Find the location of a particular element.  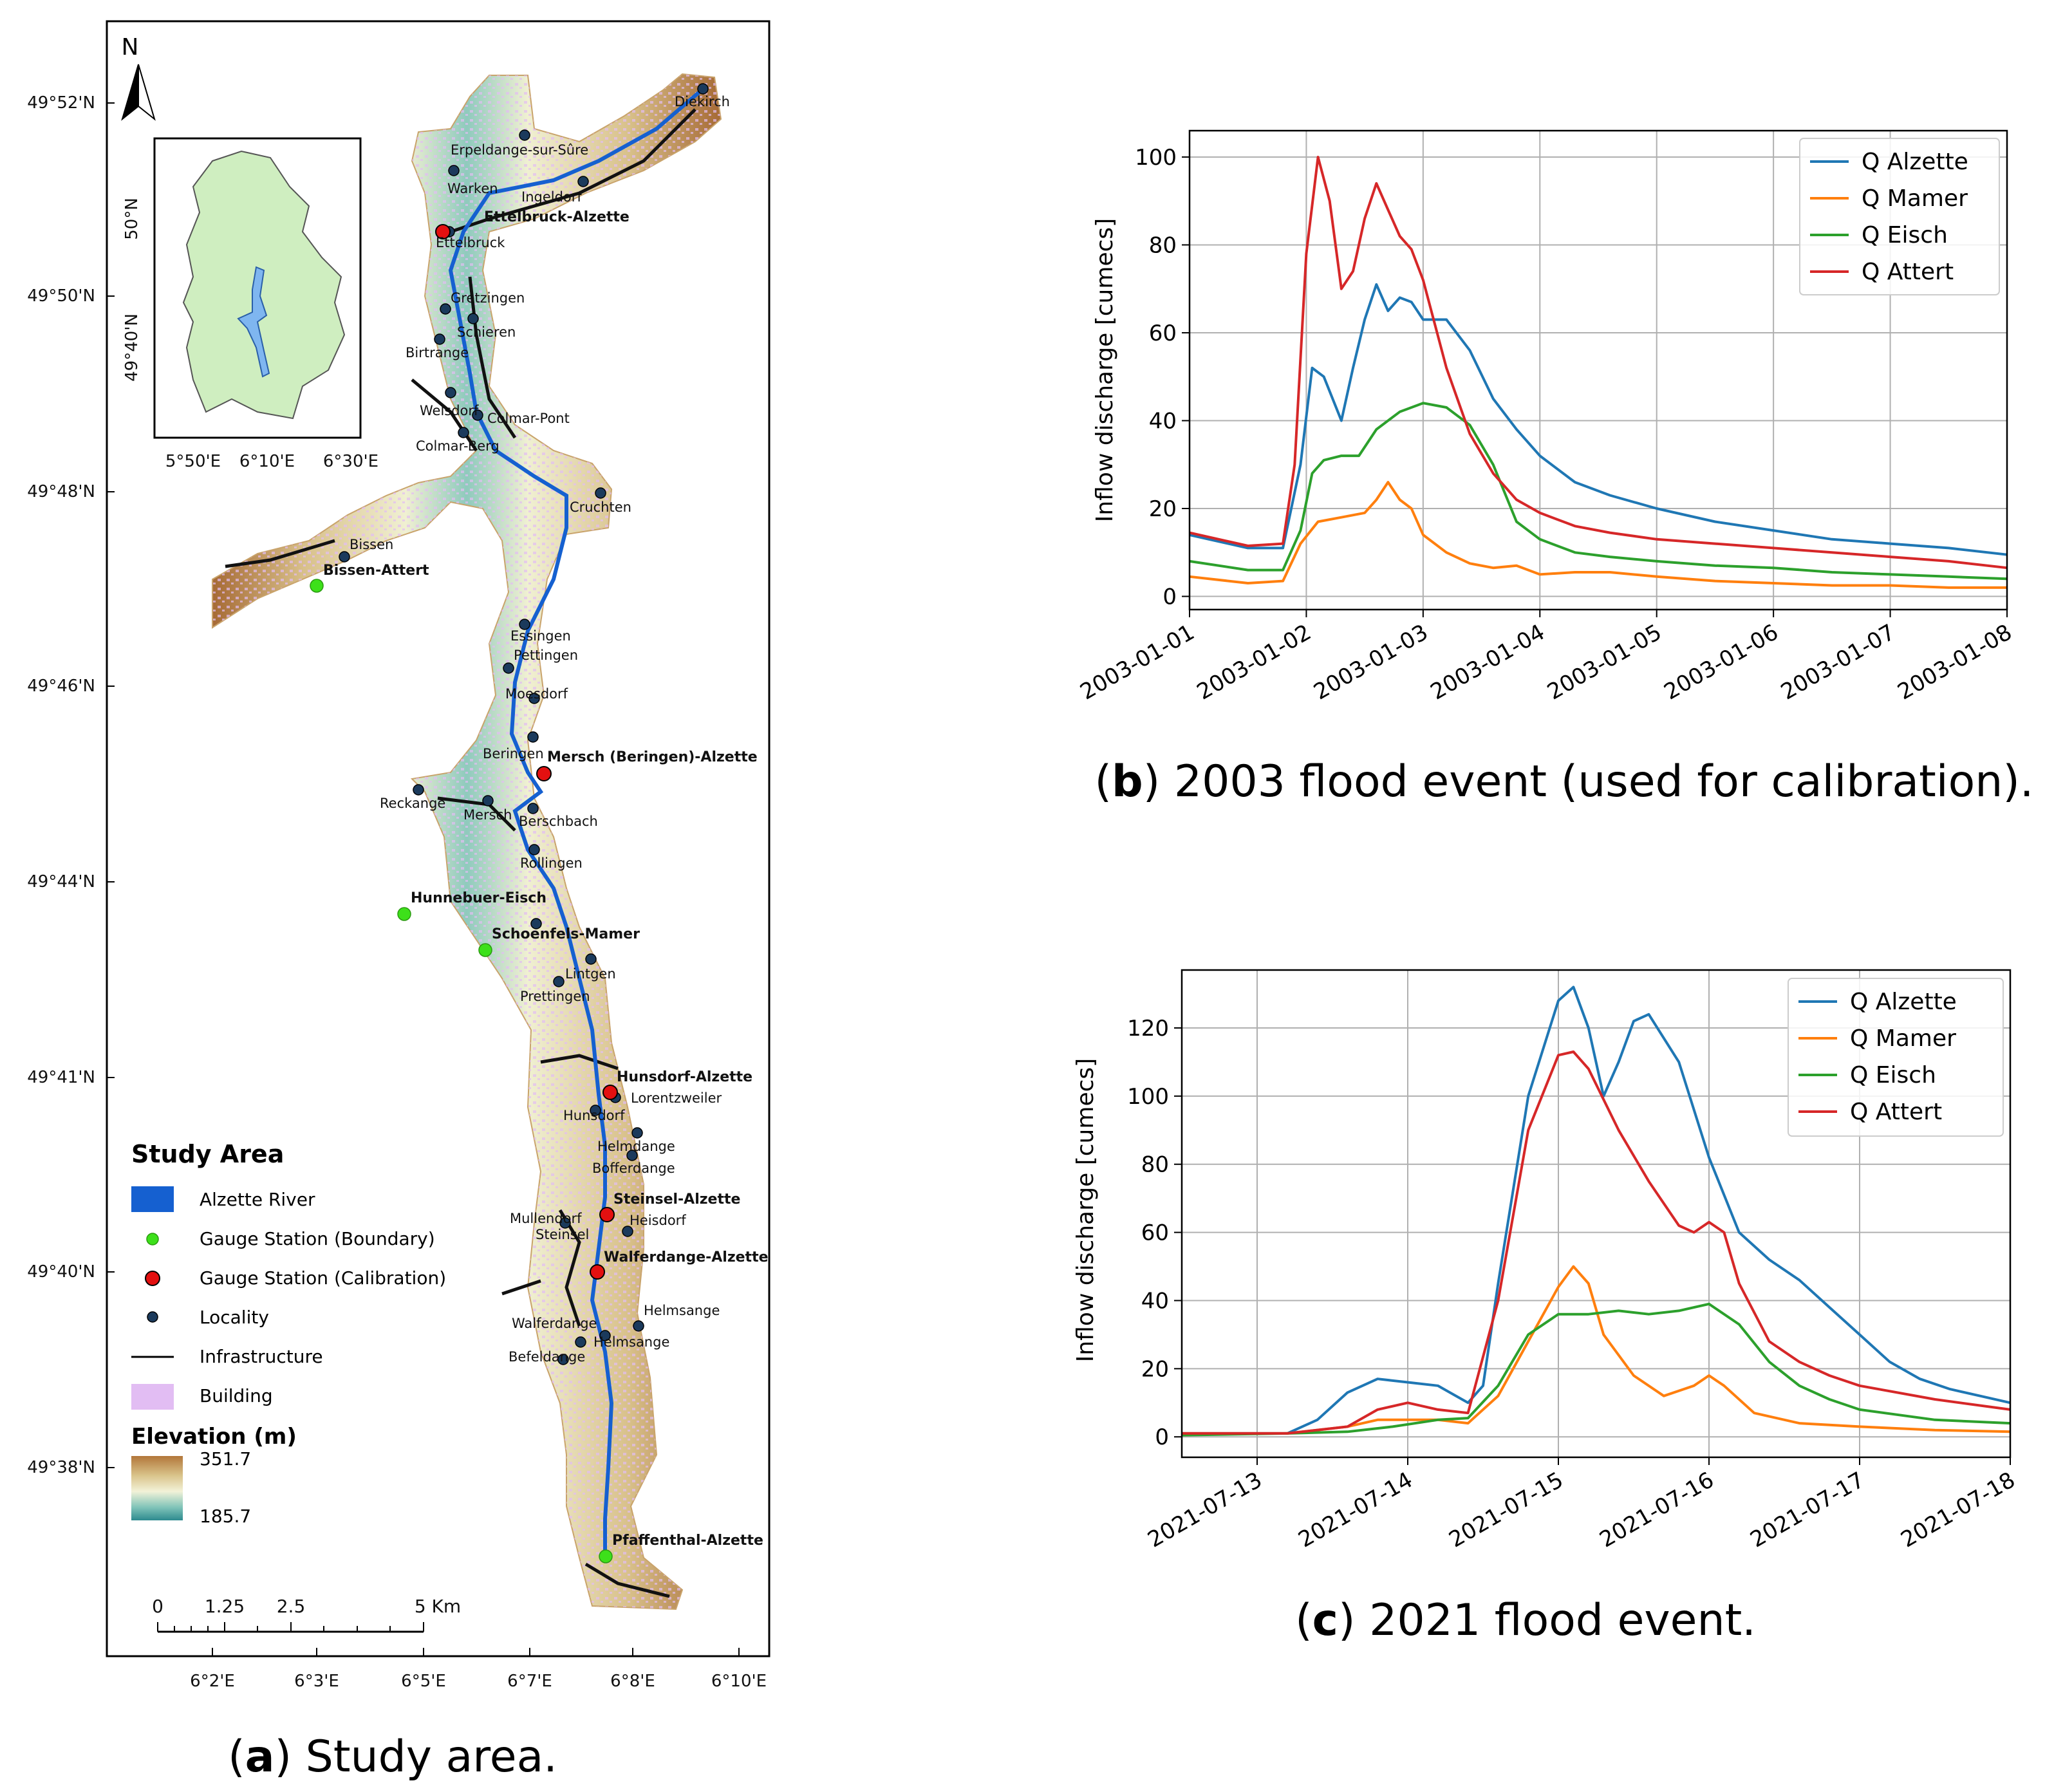

lat-tick: 49°38'N is located at coordinates (61, 1467).